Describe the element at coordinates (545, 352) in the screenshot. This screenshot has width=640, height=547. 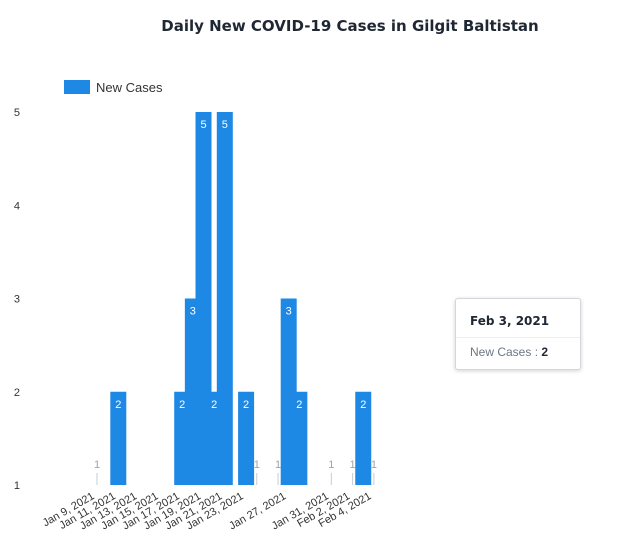
I see `tooltip-value: 2` at that location.